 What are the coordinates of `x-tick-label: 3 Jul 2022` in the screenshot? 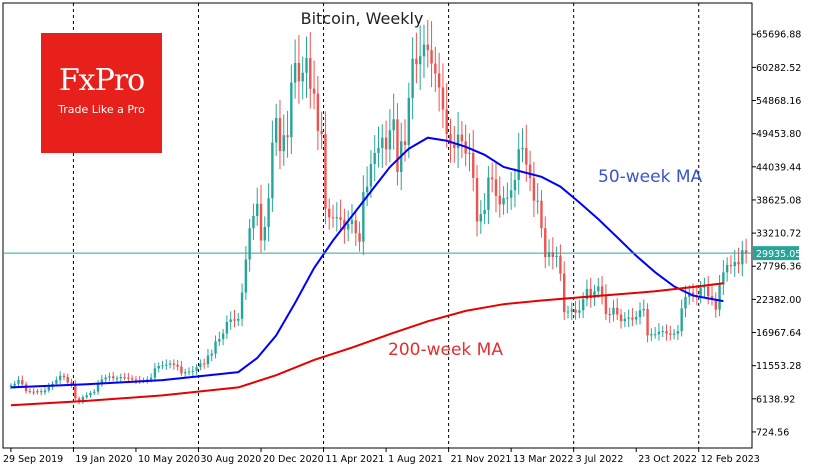 It's located at (600, 459).